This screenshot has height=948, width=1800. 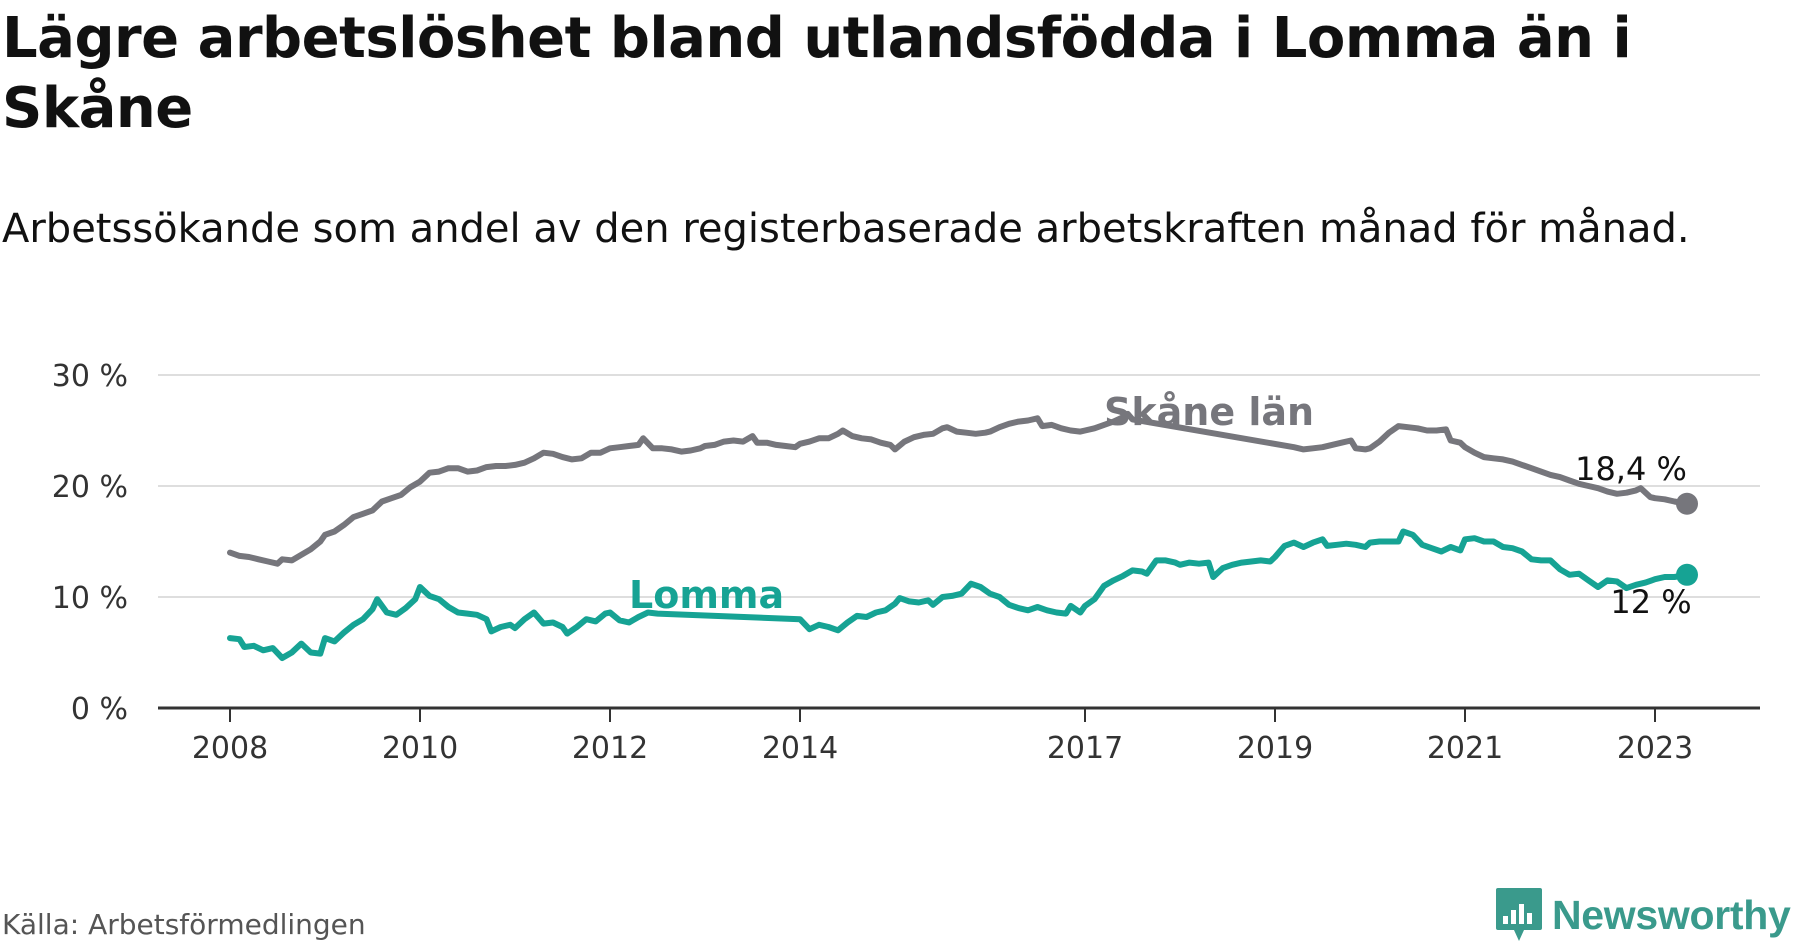 I want to click on x-tick-label: 2017, so click(x=1085, y=748).